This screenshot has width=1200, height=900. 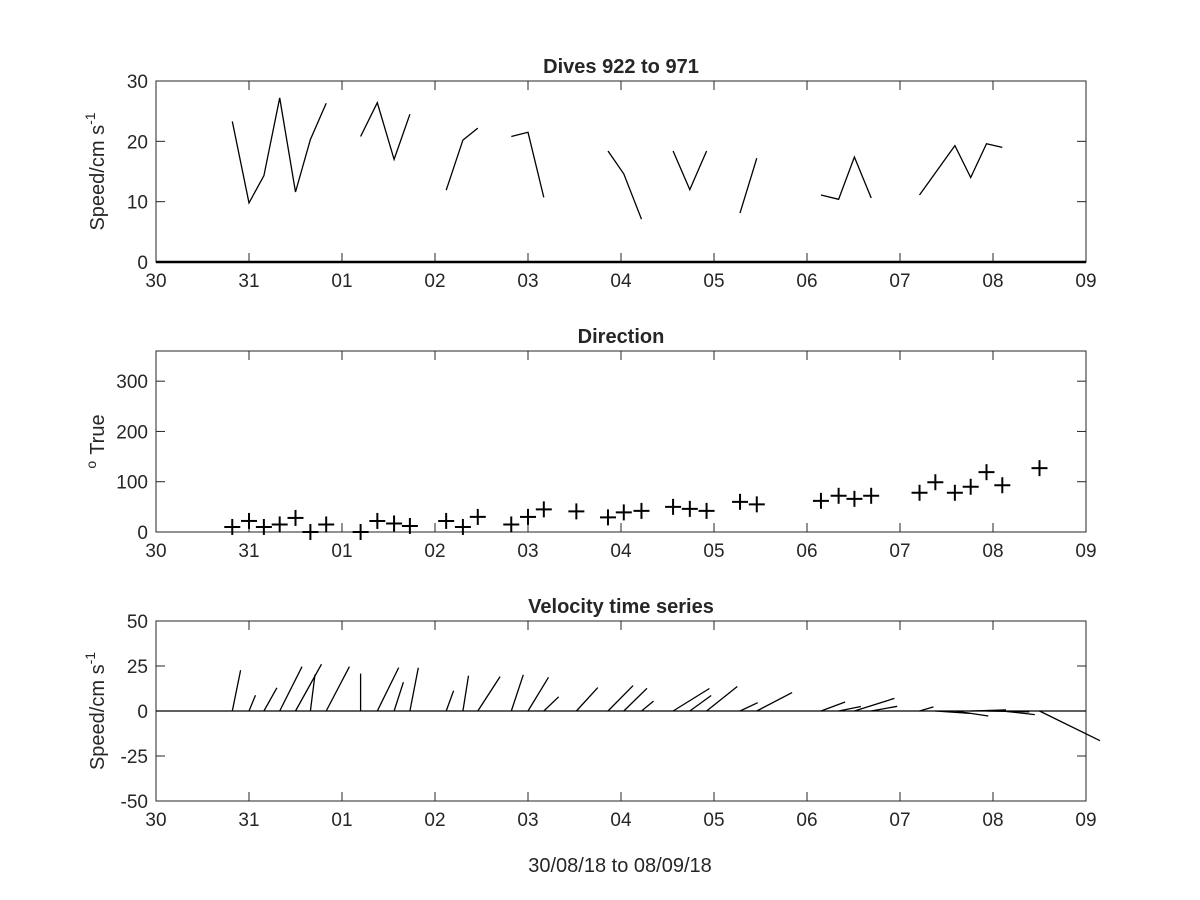 What do you see at coordinates (134, 757) in the screenshot?
I see `y-tick-label: -25` at bounding box center [134, 757].